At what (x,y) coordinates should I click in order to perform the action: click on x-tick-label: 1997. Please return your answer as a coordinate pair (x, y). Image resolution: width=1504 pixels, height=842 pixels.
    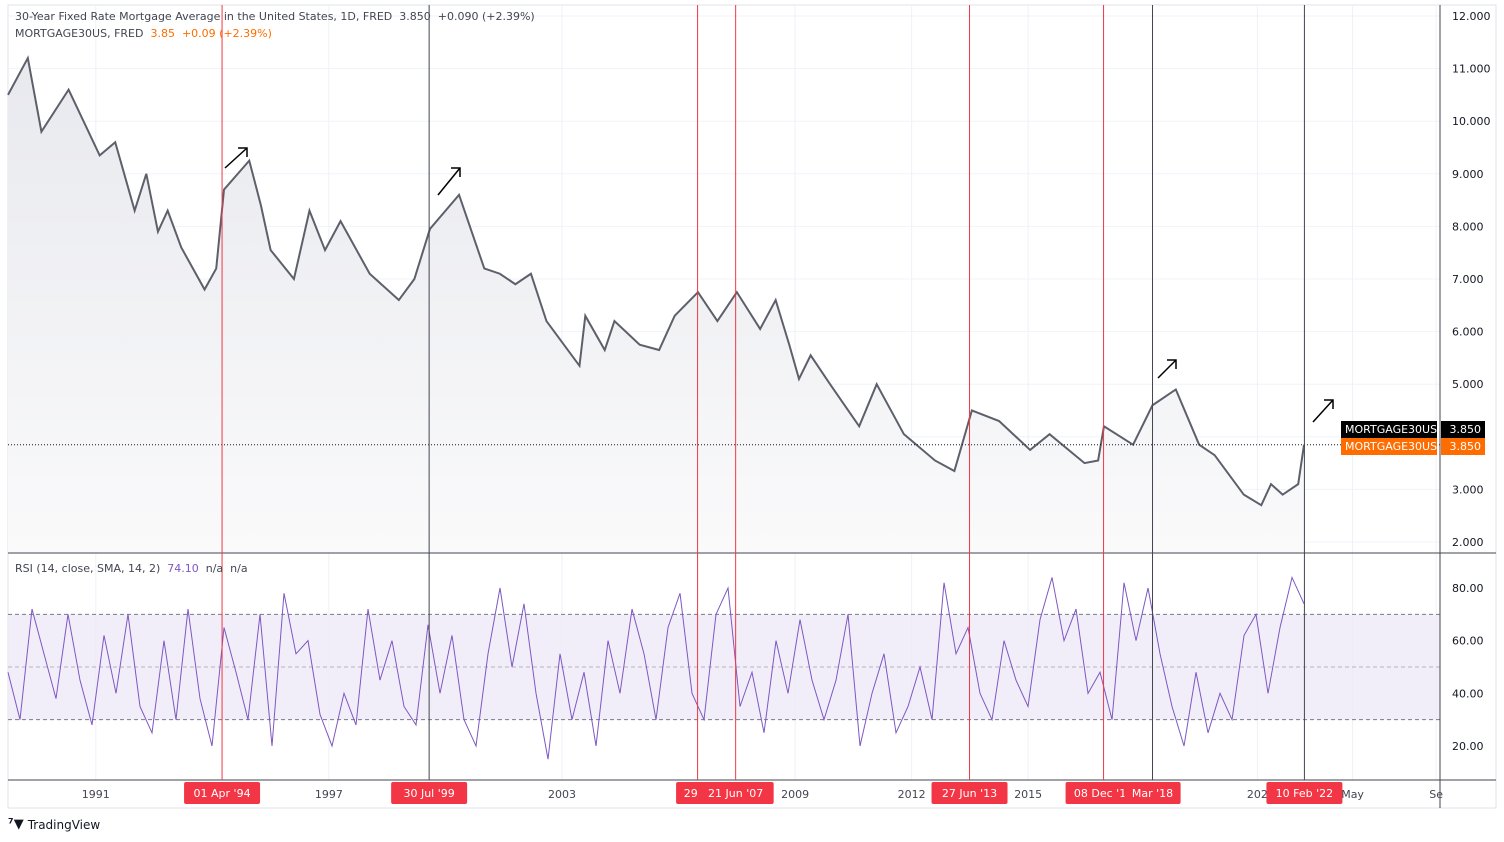
    Looking at the image, I should click on (329, 794).